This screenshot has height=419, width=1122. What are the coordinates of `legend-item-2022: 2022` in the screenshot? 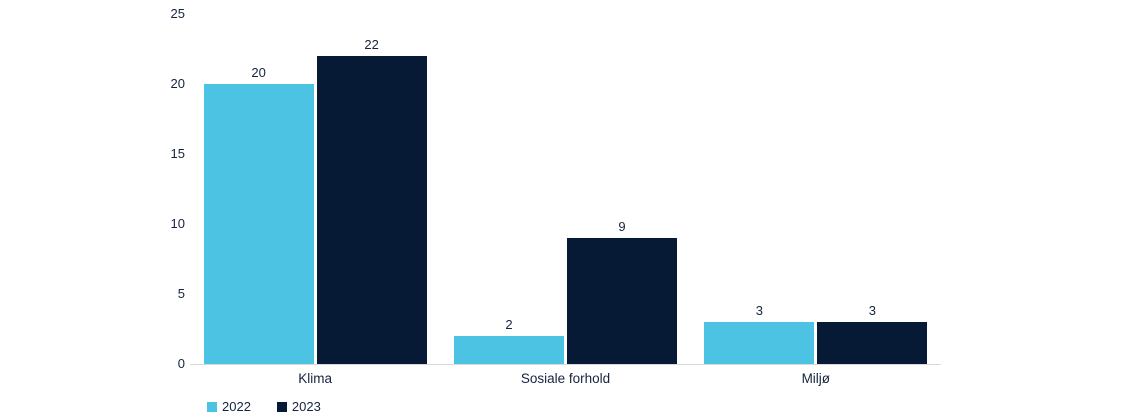 It's located at (229, 407).